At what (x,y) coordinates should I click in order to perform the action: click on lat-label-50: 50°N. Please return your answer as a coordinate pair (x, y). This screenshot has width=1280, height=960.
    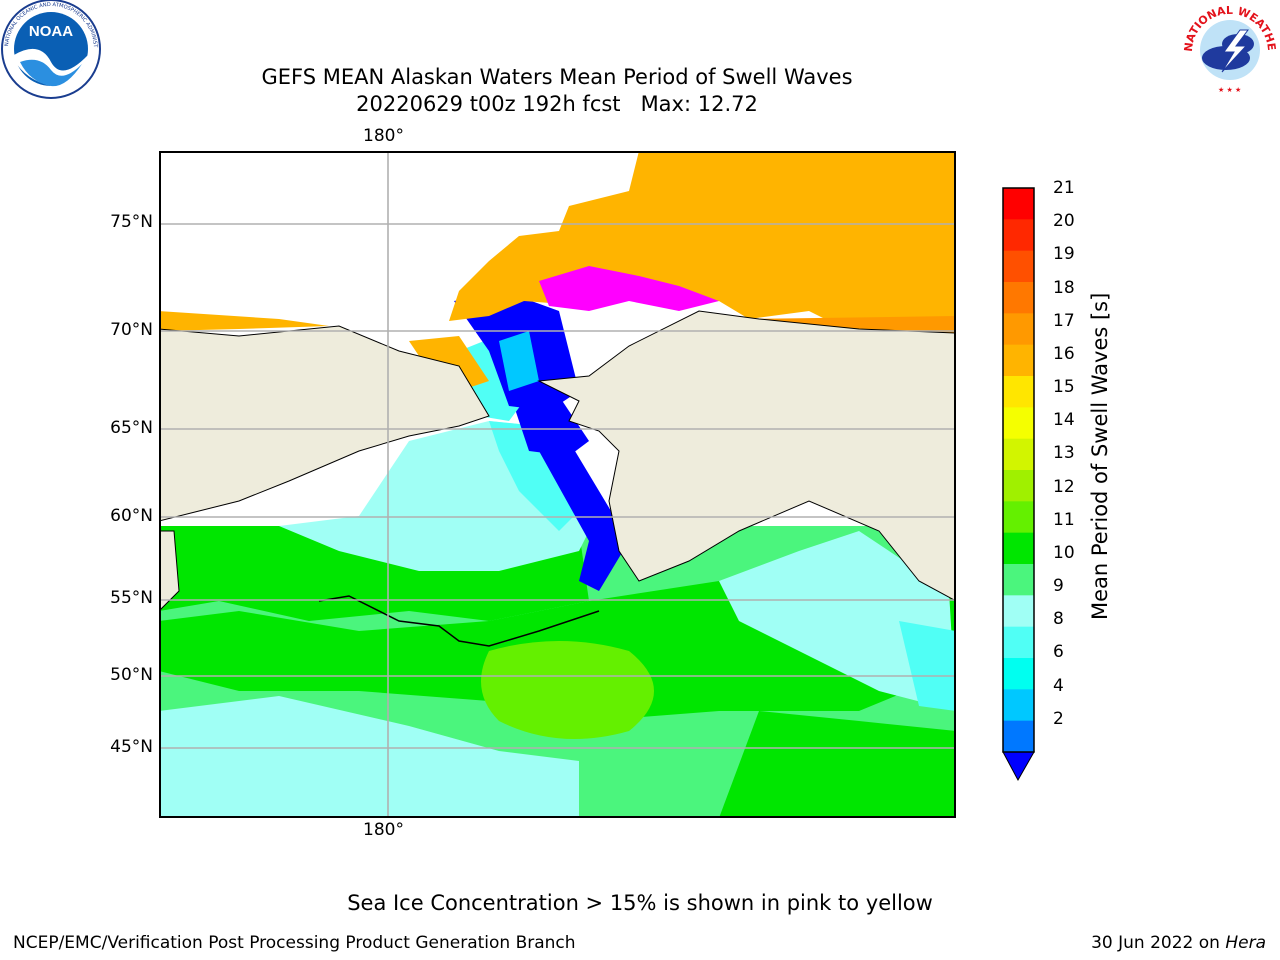
    Looking at the image, I should click on (131, 675).